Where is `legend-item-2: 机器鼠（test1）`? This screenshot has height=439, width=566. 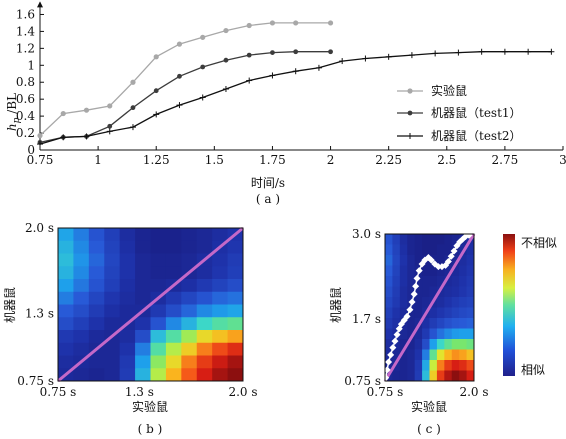
legend-item-2: 机器鼠（test1） is located at coordinates (459, 113).